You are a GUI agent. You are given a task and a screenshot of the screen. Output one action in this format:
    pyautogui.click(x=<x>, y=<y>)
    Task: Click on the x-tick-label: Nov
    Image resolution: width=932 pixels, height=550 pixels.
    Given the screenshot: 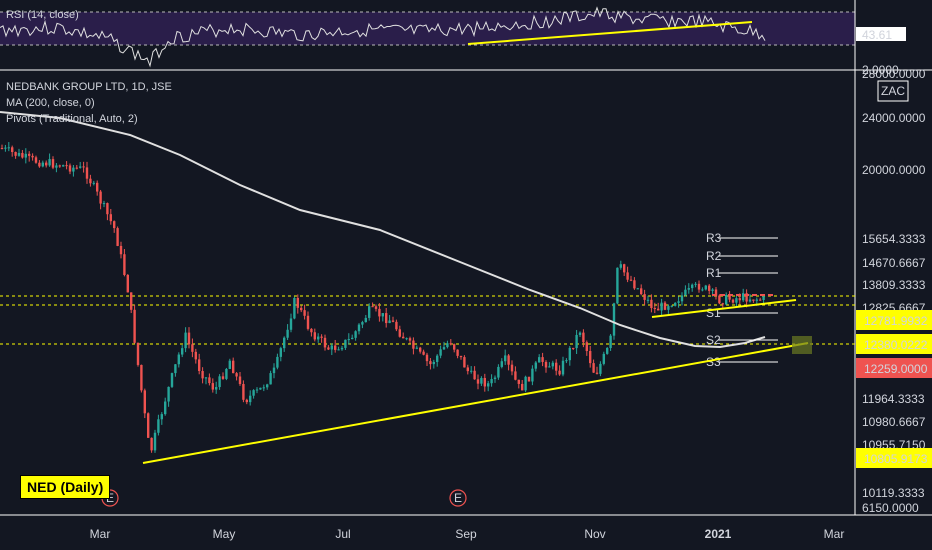 What is the action you would take?
    pyautogui.click(x=594, y=534)
    